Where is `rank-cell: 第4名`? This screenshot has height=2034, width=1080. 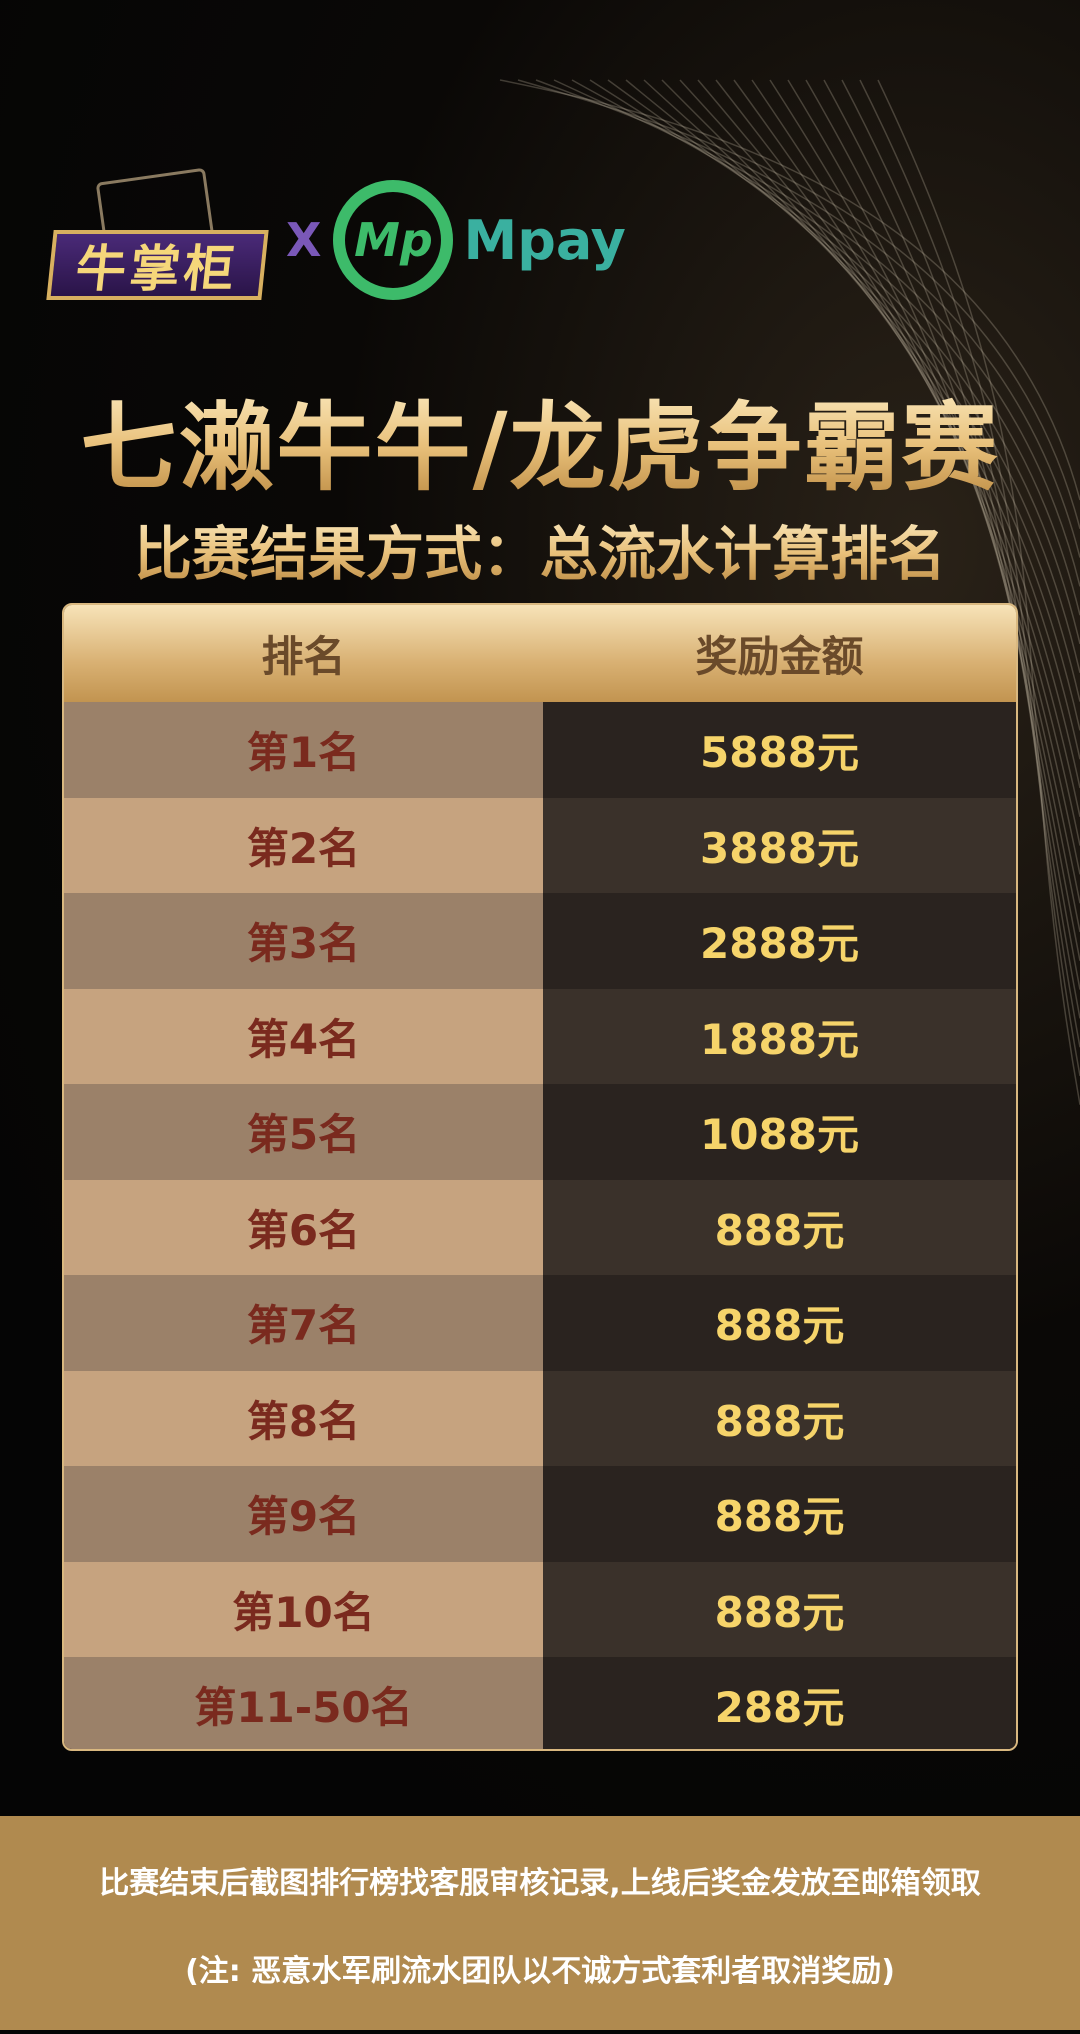 rank-cell: 第4名 is located at coordinates (303, 1036).